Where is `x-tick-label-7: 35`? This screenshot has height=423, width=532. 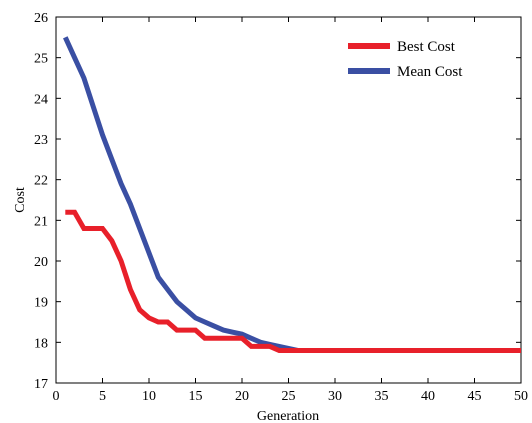
x-tick-label-7: 35 is located at coordinates (382, 396).